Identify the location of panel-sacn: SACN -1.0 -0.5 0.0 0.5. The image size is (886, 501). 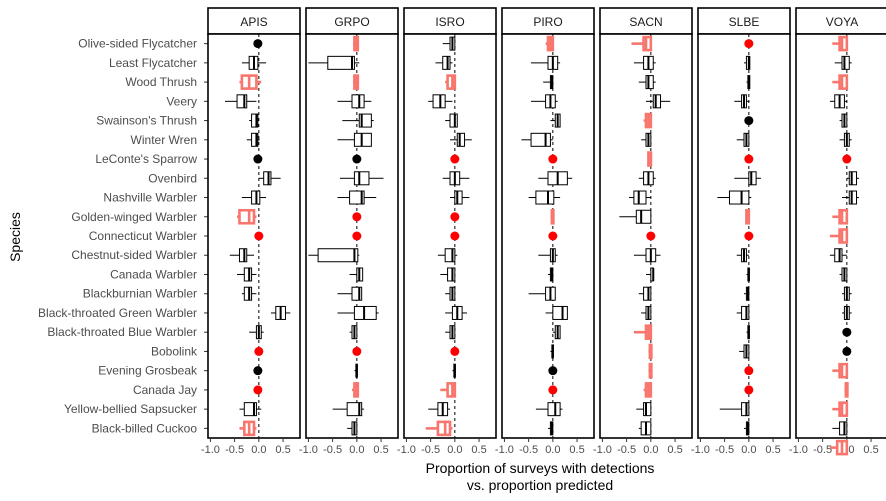
(643, 231).